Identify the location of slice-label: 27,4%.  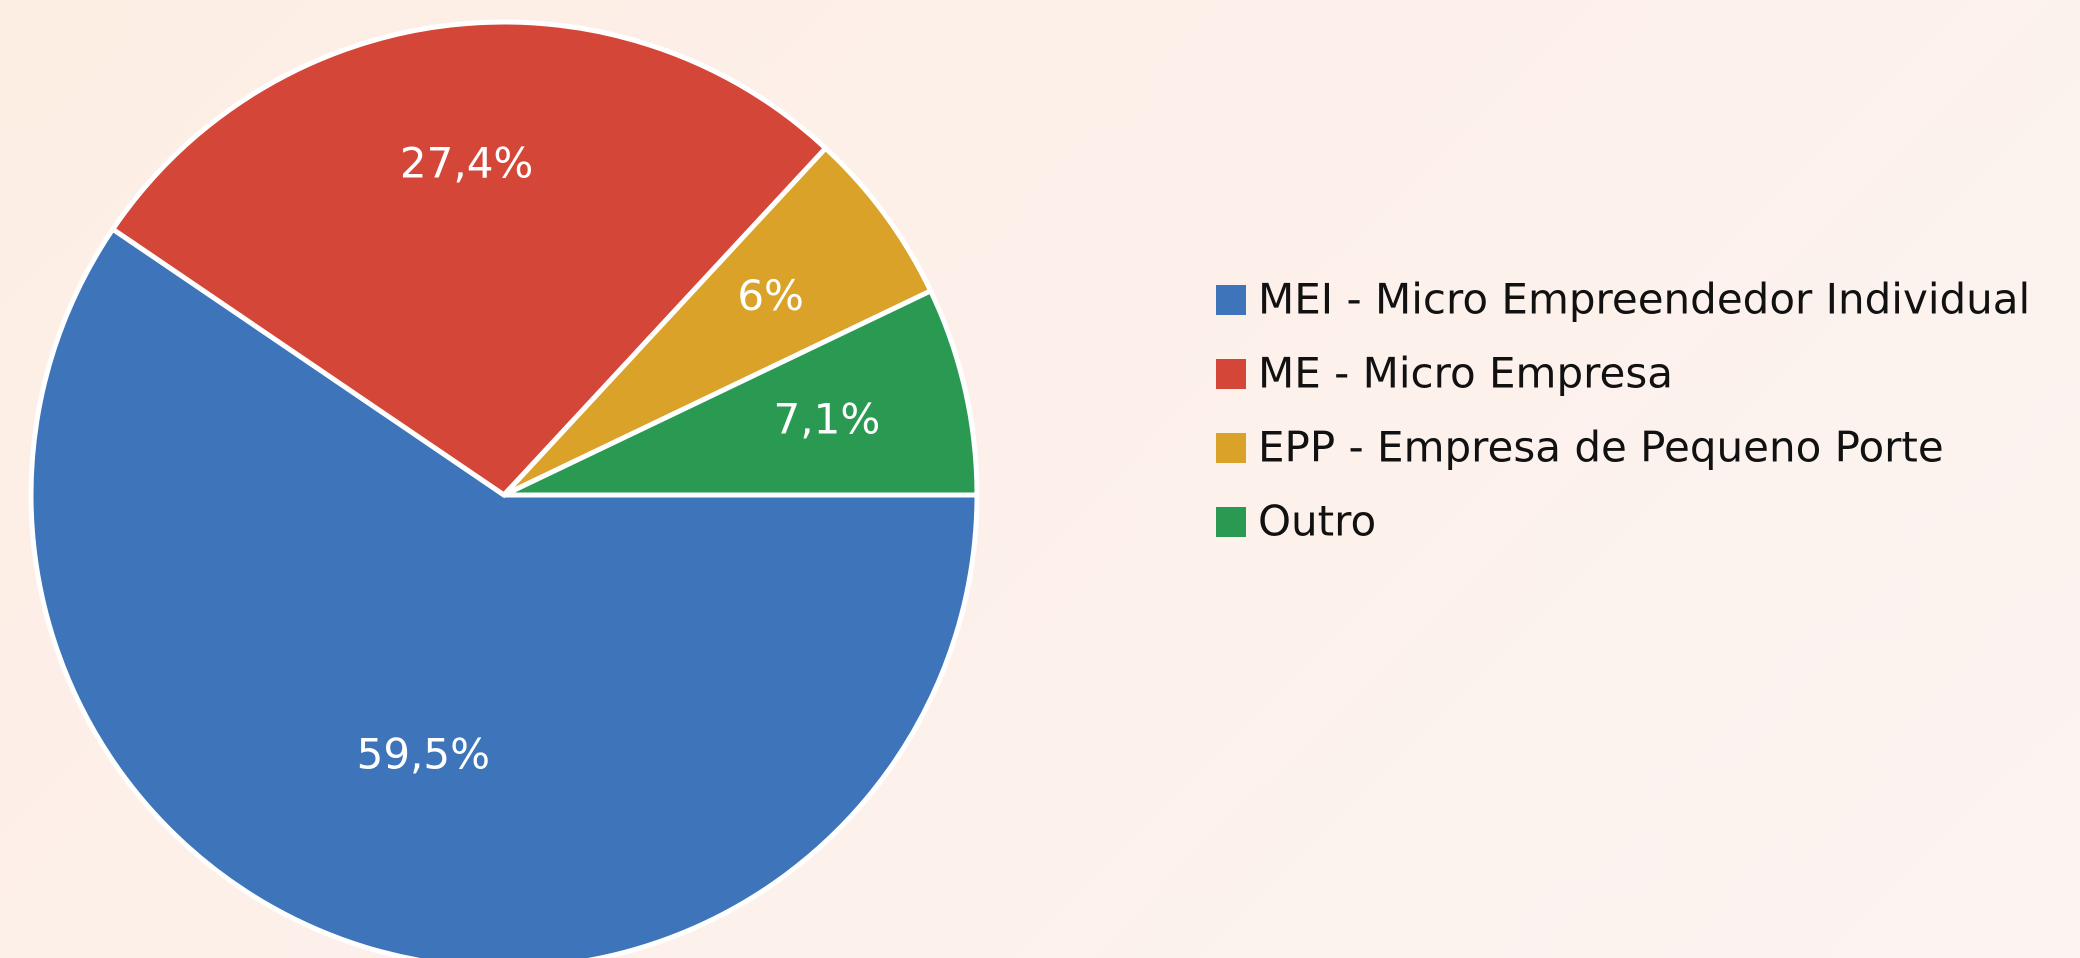
(466, 163).